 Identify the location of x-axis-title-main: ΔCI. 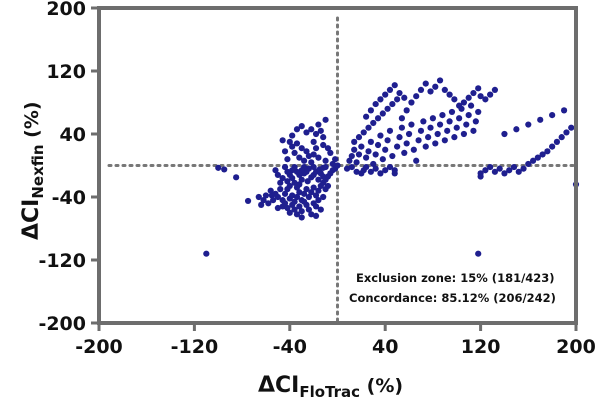
(278, 385).